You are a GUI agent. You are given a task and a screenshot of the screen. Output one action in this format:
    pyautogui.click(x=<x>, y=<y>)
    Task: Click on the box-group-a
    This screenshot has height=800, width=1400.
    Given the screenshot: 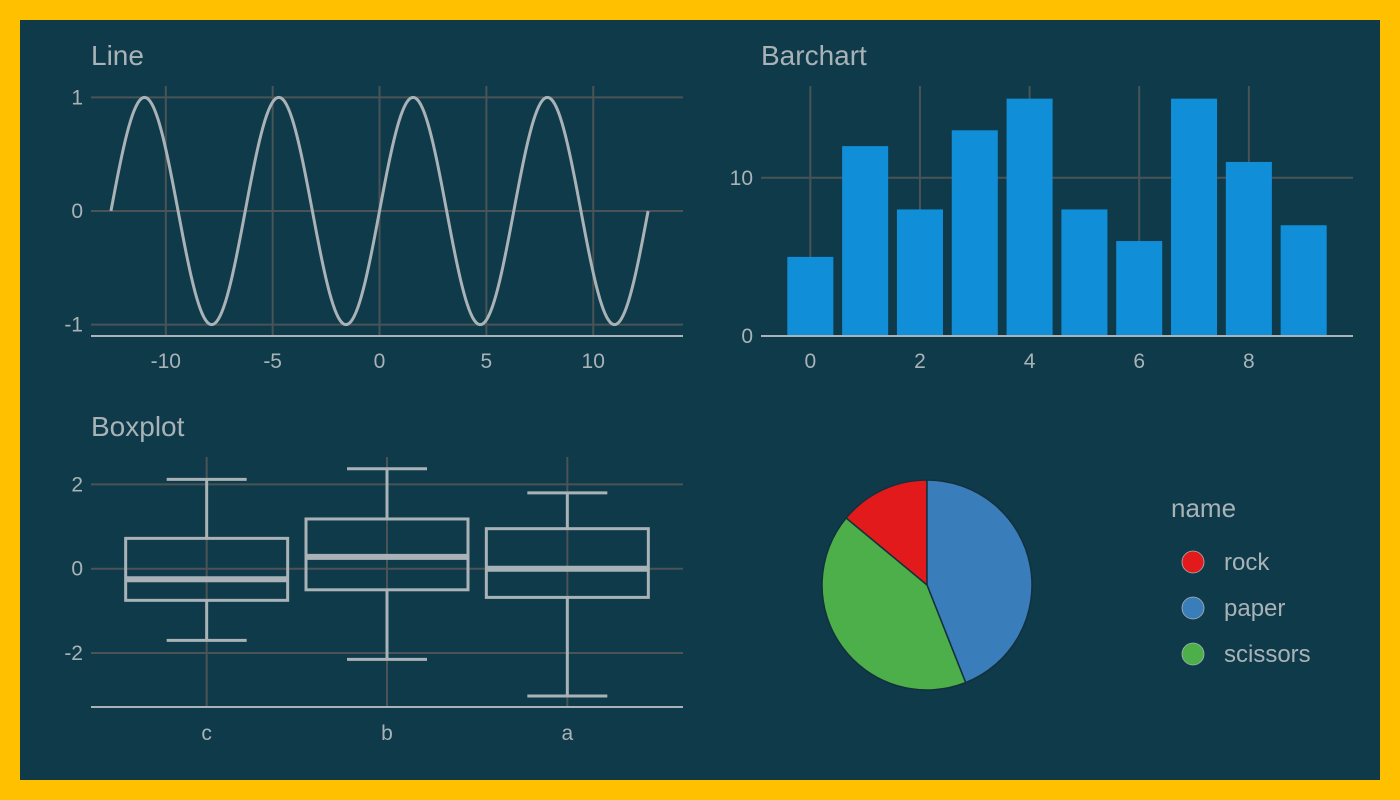 What is the action you would take?
    pyautogui.click(x=567, y=594)
    